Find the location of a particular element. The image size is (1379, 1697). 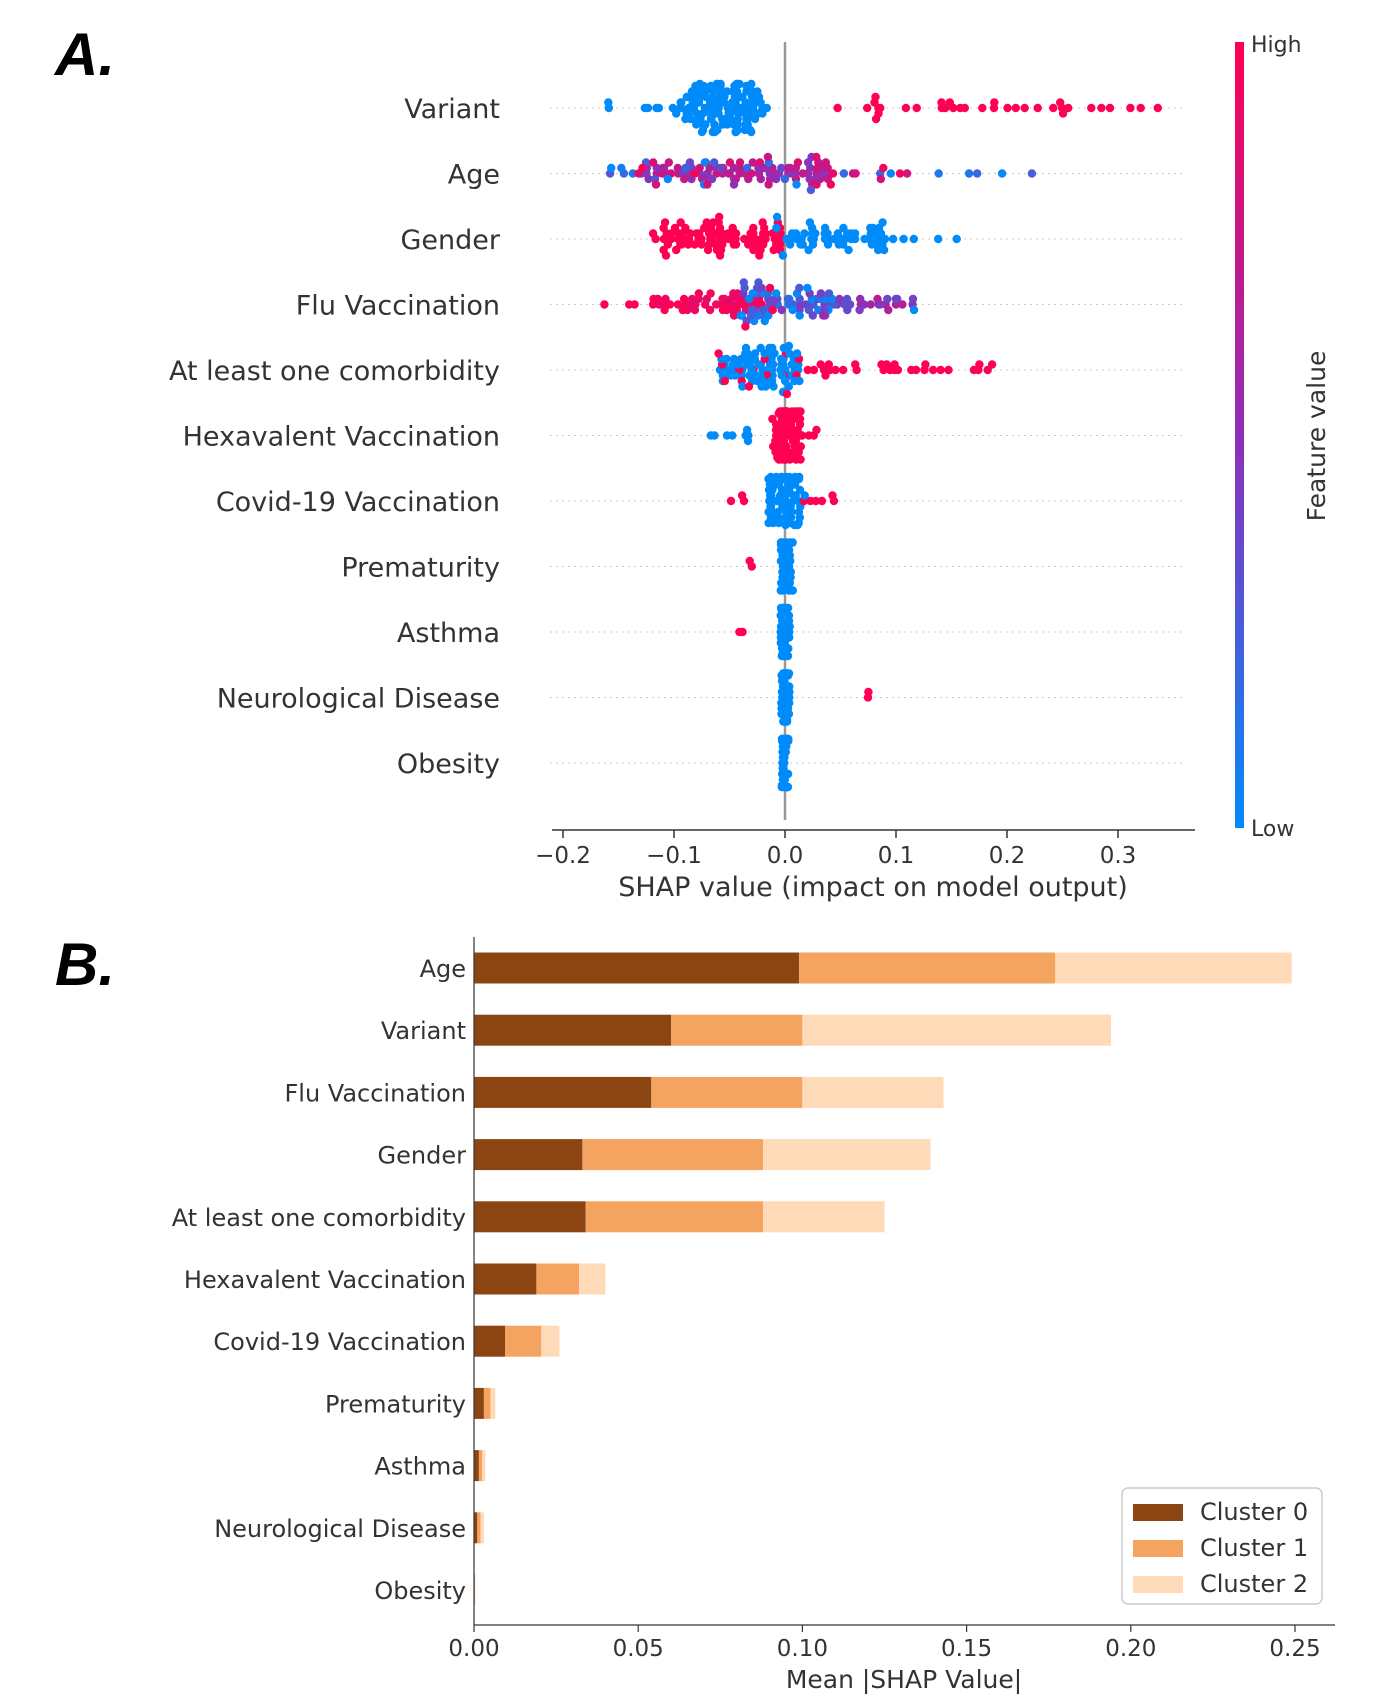

colorbar-title: Feature value is located at coordinates (1316, 436).